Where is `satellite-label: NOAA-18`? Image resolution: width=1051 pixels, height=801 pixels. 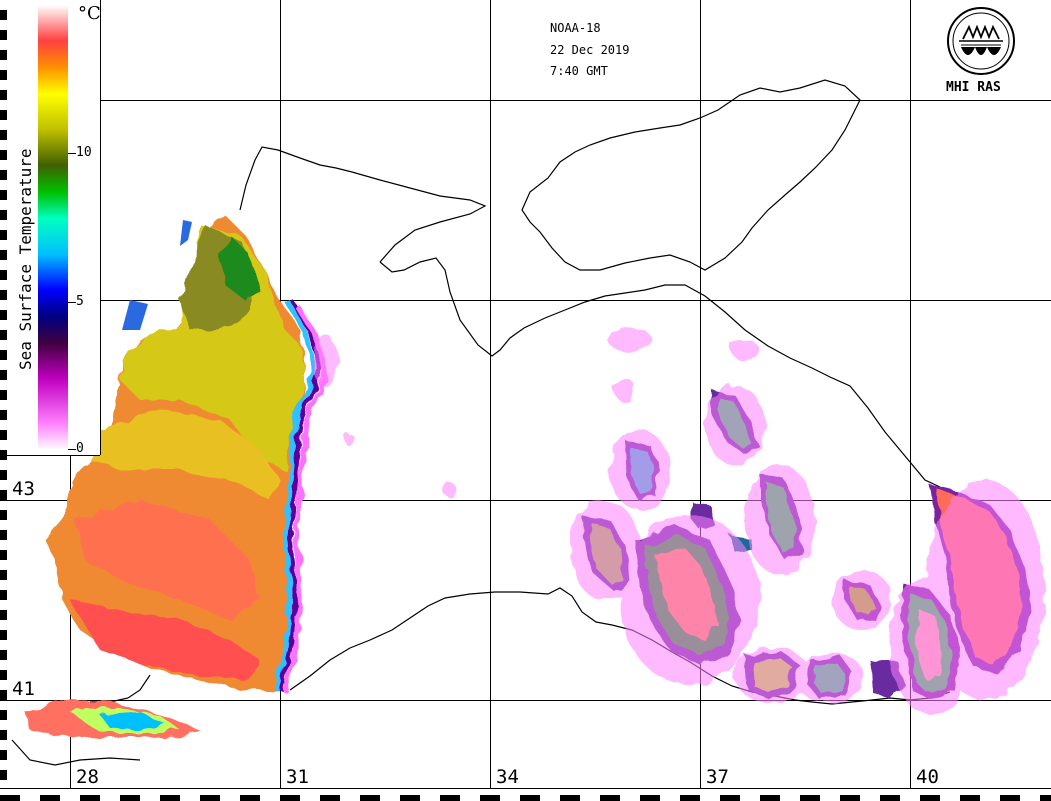 satellite-label: NOAA-18 is located at coordinates (575, 28).